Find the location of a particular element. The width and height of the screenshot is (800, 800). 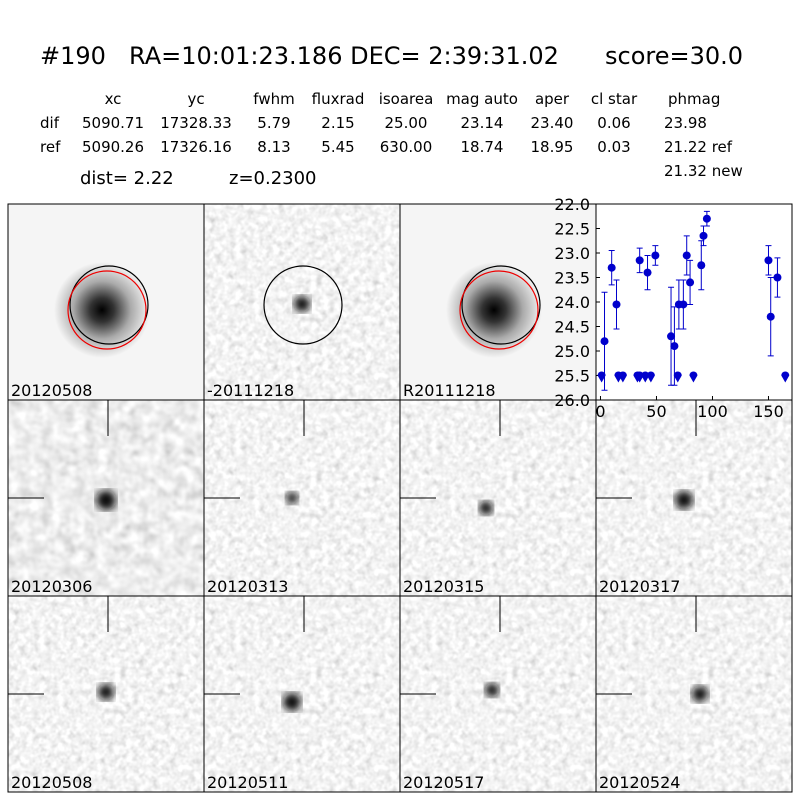

column-header: xc is located at coordinates (113, 99).